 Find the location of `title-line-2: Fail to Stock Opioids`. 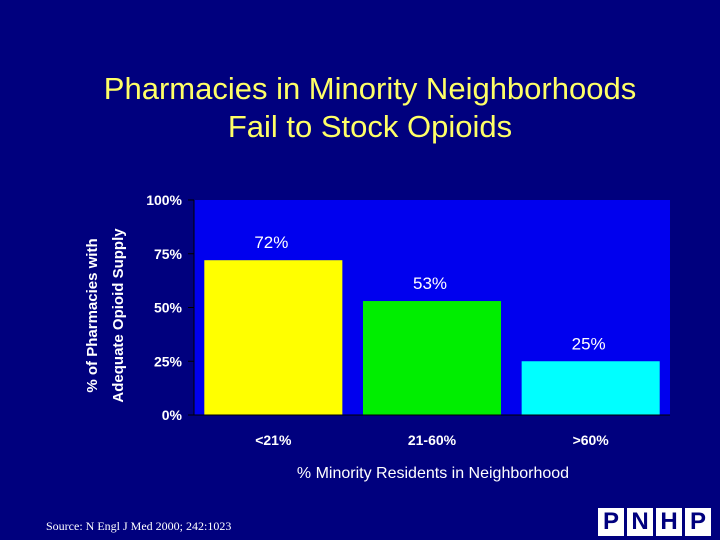

title-line-2: Fail to Stock Opioids is located at coordinates (370, 126).